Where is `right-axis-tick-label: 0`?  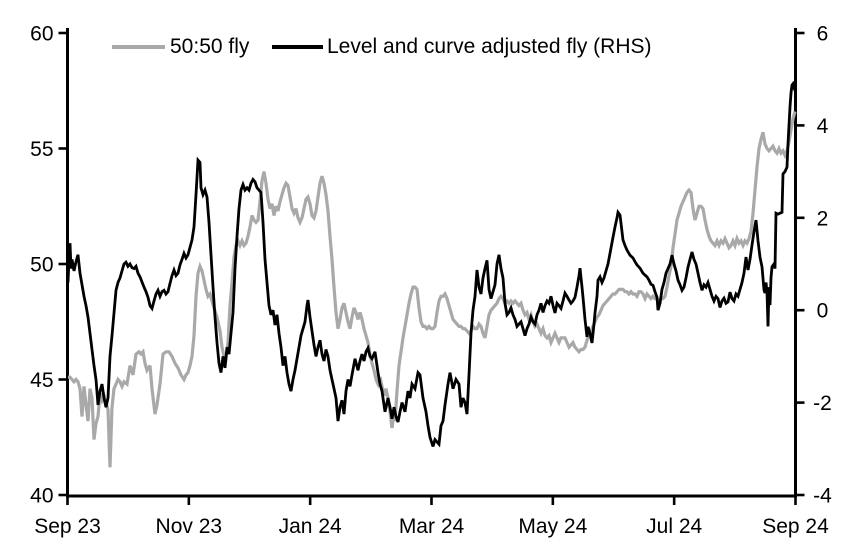
right-axis-tick-label: 0 is located at coordinates (823, 311).